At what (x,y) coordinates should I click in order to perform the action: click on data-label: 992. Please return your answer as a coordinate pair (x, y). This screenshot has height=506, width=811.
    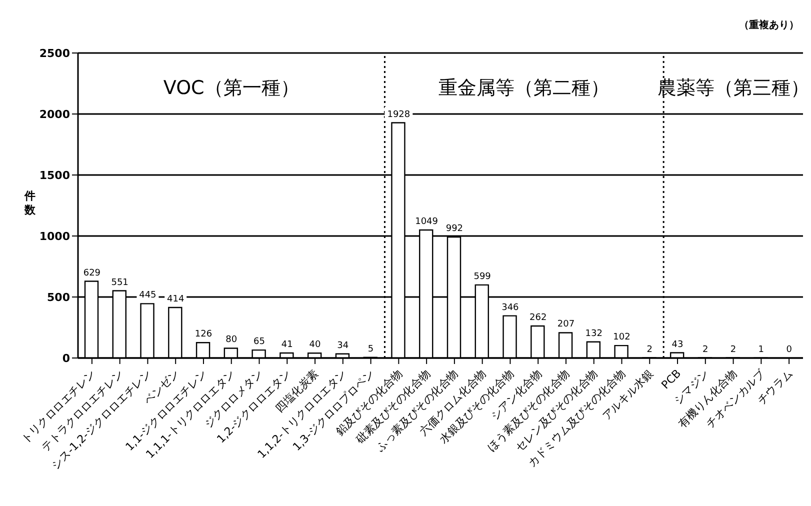
    Looking at the image, I should click on (455, 229).